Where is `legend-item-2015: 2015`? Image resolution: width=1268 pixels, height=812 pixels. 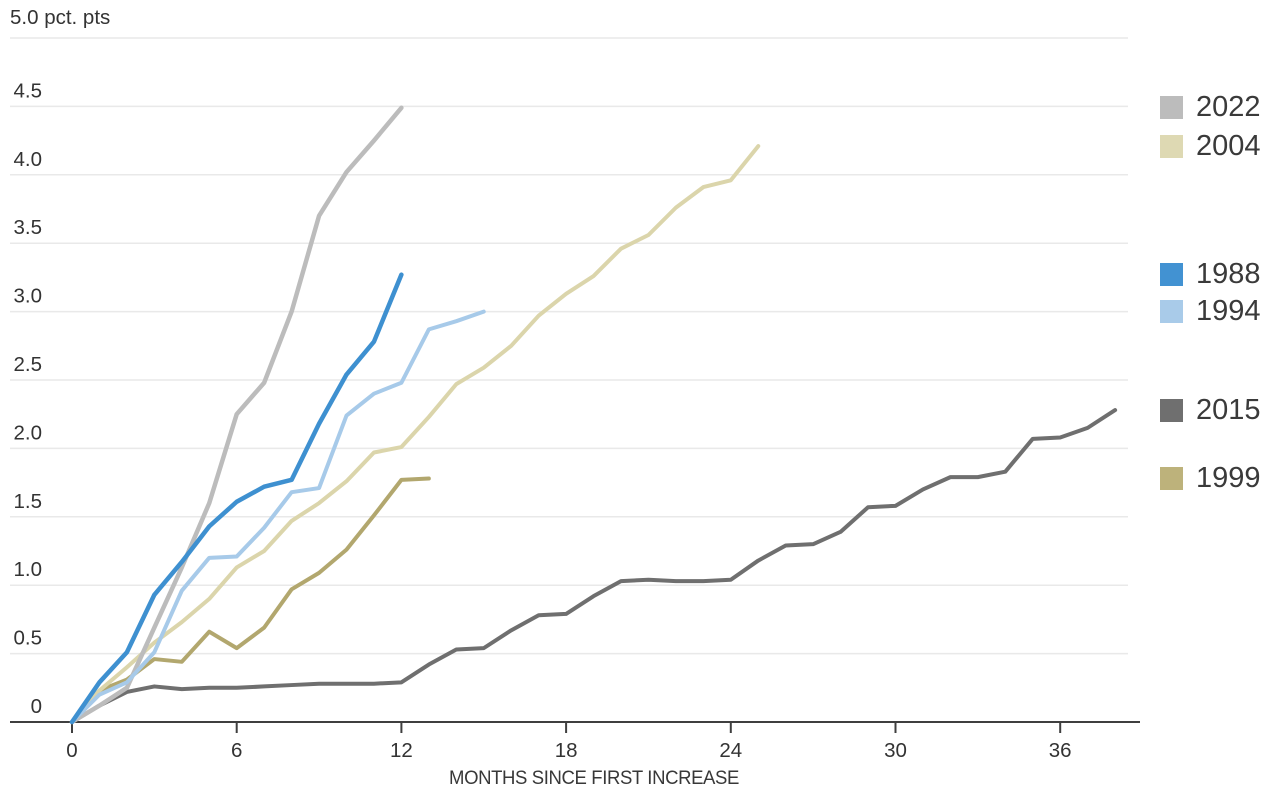 legend-item-2015: 2015 is located at coordinates (1210, 410).